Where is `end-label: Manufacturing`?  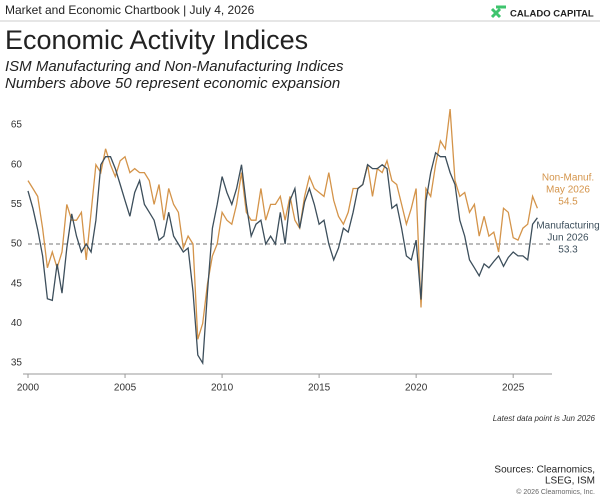
end-label: Manufacturing is located at coordinates (567, 226).